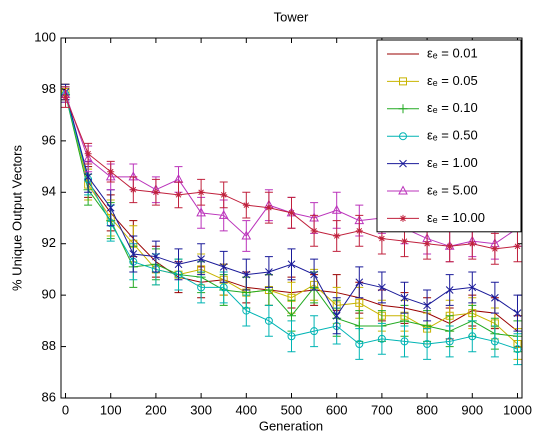 This screenshot has width=536, height=437. What do you see at coordinates (65, 409) in the screenshot?
I see `x-tick-label: 0` at bounding box center [65, 409].